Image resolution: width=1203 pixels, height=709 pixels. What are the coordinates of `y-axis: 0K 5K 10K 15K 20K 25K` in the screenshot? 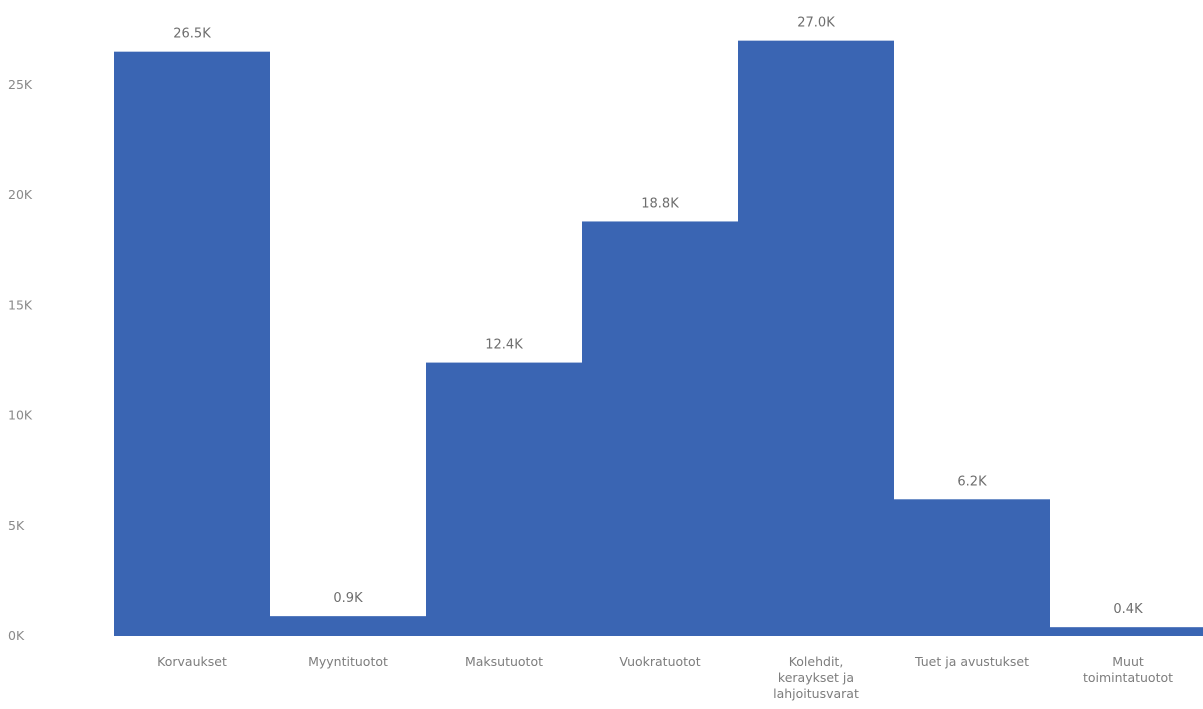 It's located at (20, 360).